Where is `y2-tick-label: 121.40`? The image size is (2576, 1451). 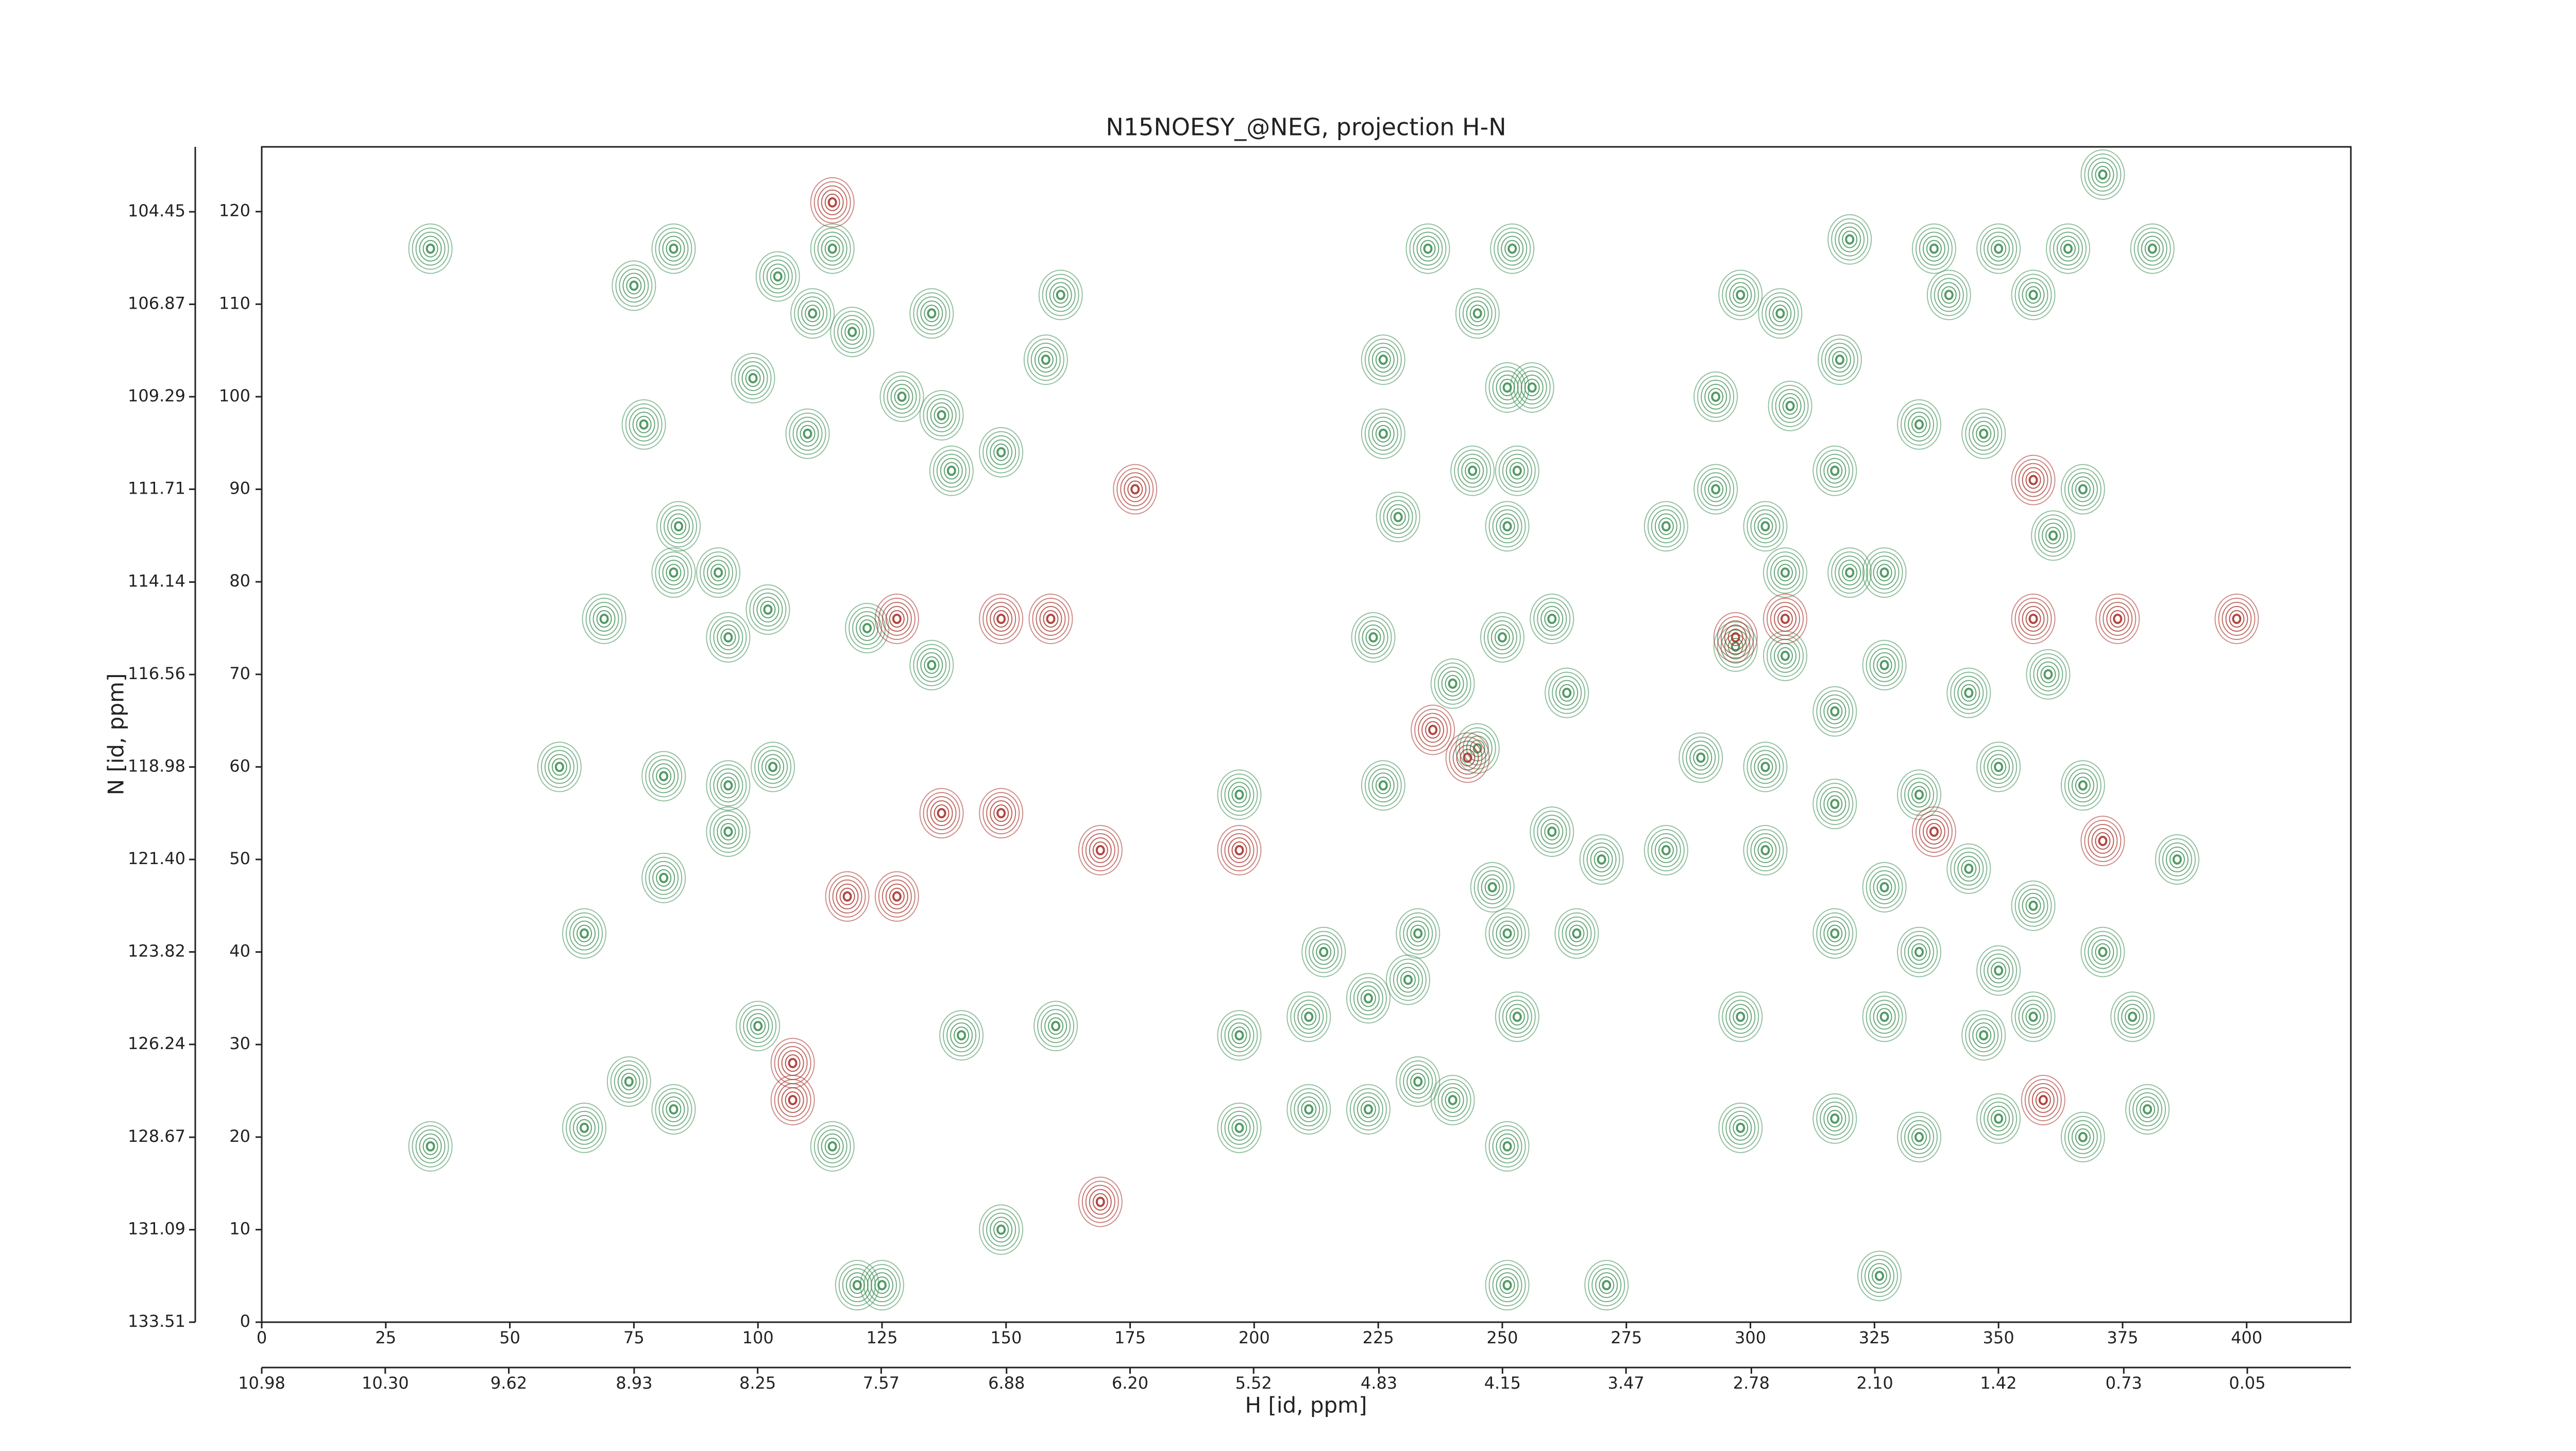 y2-tick-label: 121.40 is located at coordinates (156, 858).